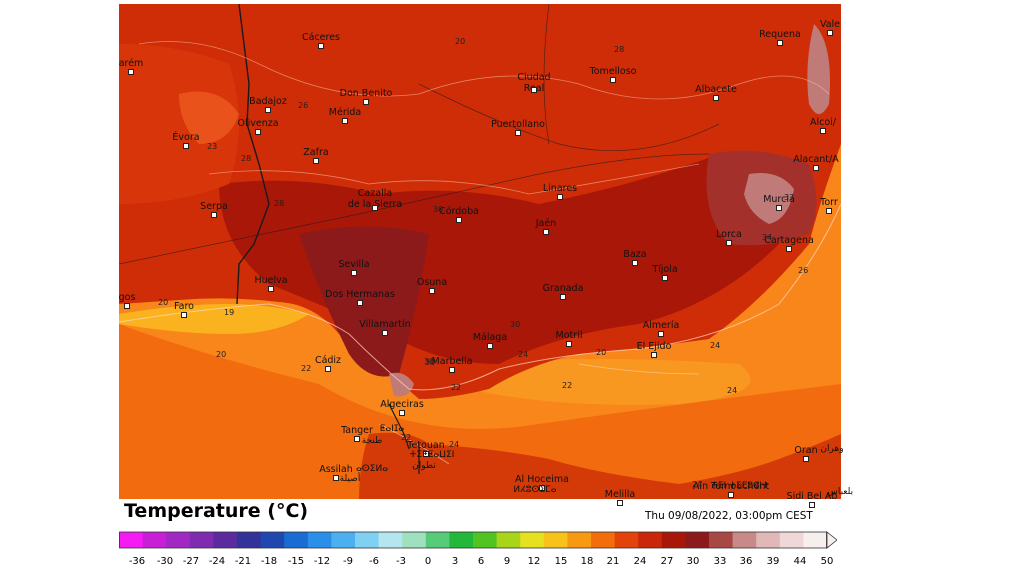  Describe the element at coordinates (830, 24) in the screenshot. I see `city-label: Vale` at that location.